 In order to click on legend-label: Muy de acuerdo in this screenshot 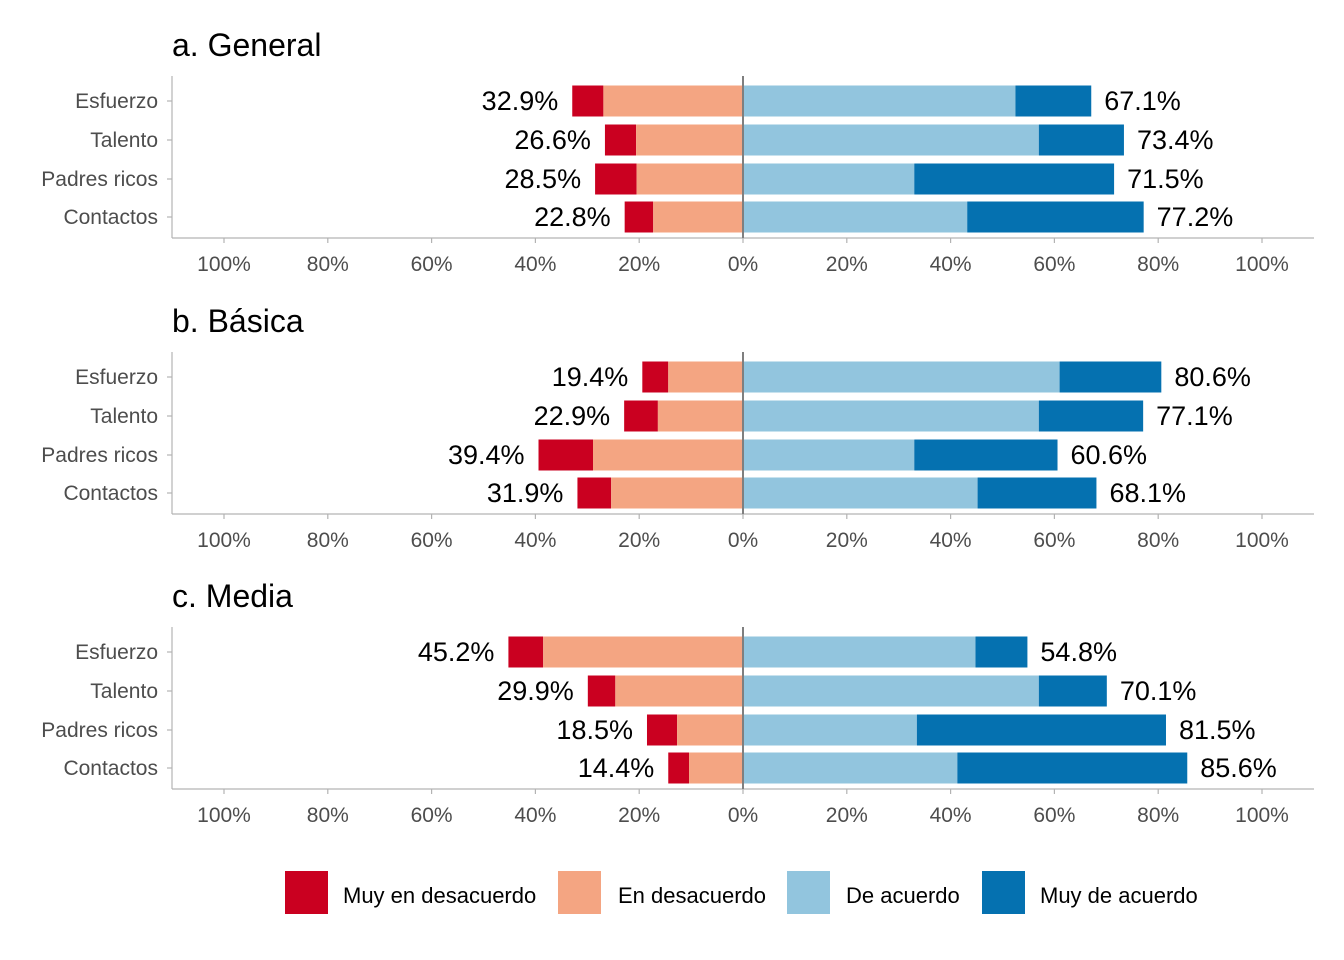, I will do `click(1119, 895)`.